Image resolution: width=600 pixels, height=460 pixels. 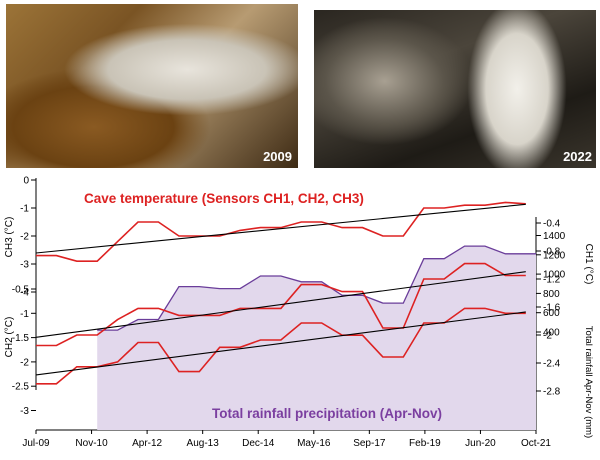 I want to click on x-tick-label: Sep-17, so click(x=369, y=443).